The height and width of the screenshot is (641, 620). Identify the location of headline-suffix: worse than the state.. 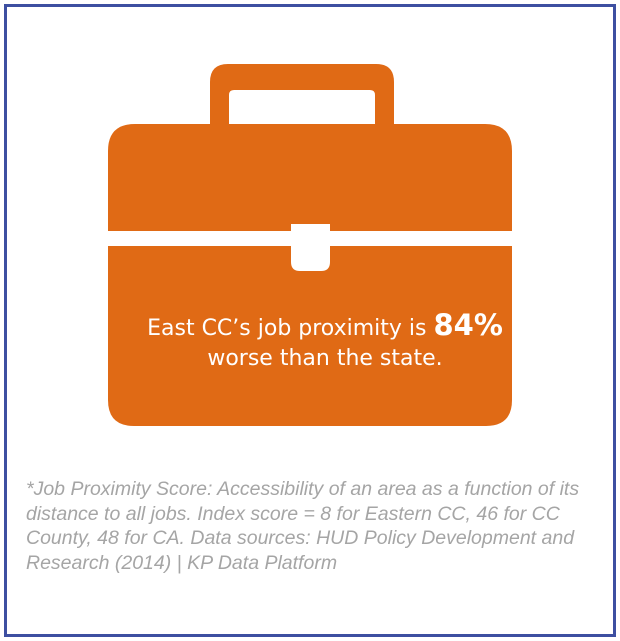
(325, 358).